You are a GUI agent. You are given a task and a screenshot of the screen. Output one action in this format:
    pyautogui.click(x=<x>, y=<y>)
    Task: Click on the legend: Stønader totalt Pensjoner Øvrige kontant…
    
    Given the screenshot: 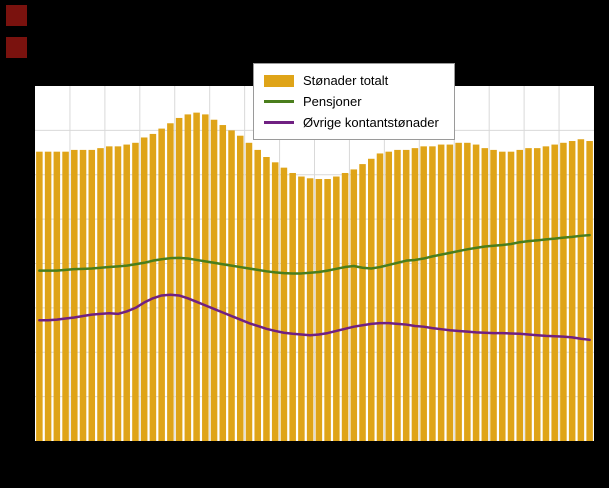 What is the action you would take?
    pyautogui.click(x=354, y=101)
    